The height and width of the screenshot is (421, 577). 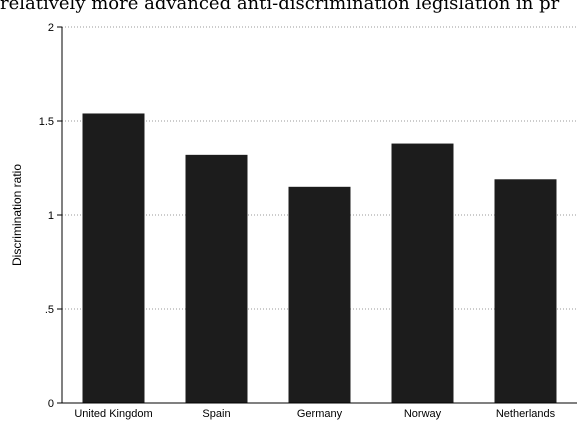 What do you see at coordinates (320, 414) in the screenshot?
I see `x-tick-label: Germany` at bounding box center [320, 414].